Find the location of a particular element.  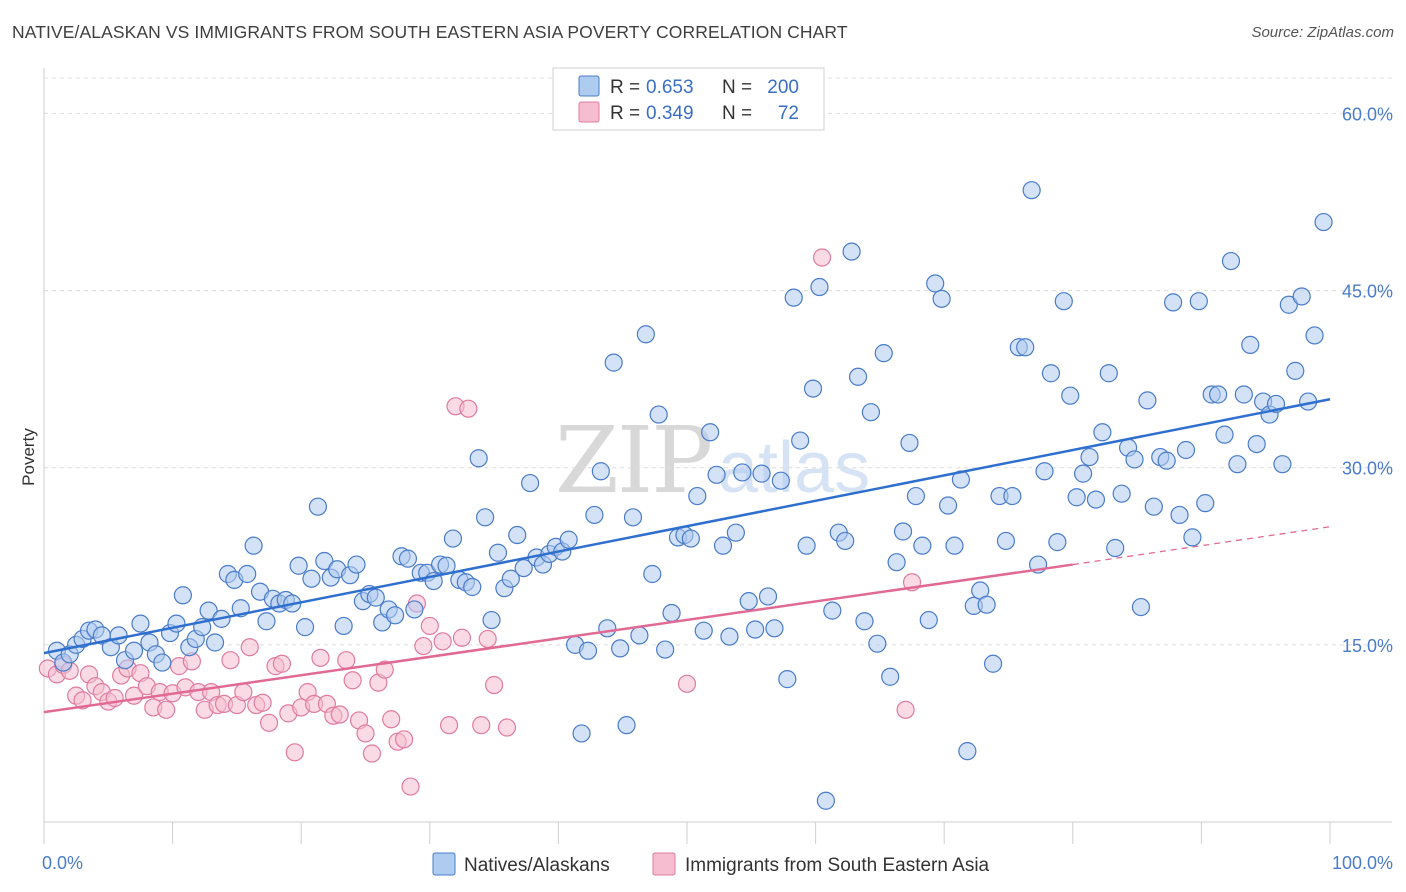

legend-r-label-1: R = is located at coordinates (625, 87).